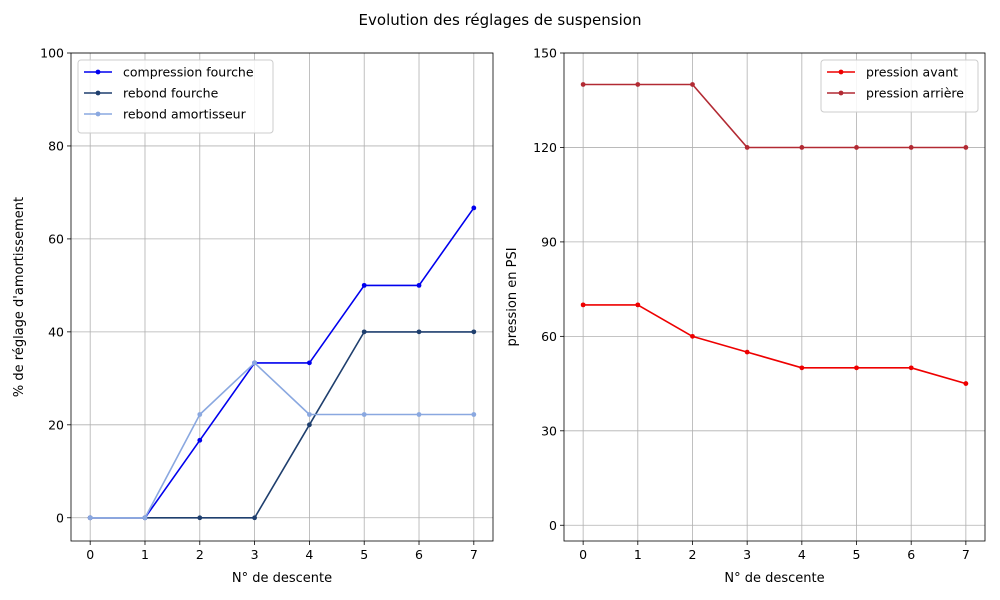 This screenshot has width=1000, height=600. What do you see at coordinates (52, 53) in the screenshot?
I see `y-tick-label: 100` at bounding box center [52, 53].